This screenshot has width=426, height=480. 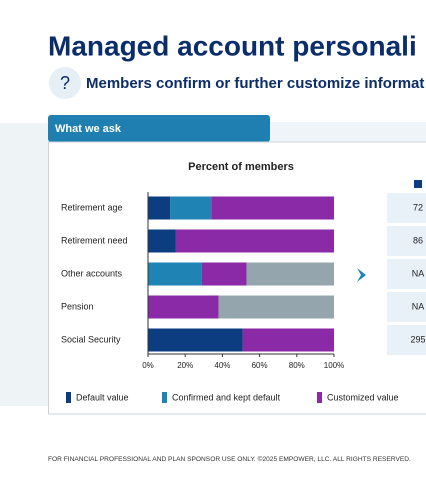 What do you see at coordinates (232, 45) in the screenshot?
I see `title: Managed account personali` at bounding box center [232, 45].